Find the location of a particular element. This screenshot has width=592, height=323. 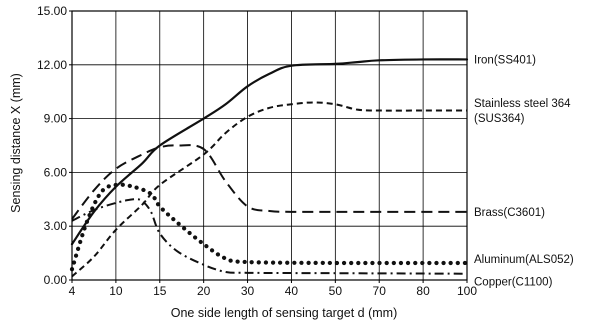

x-tick-label: 10 is located at coordinates (116, 291).